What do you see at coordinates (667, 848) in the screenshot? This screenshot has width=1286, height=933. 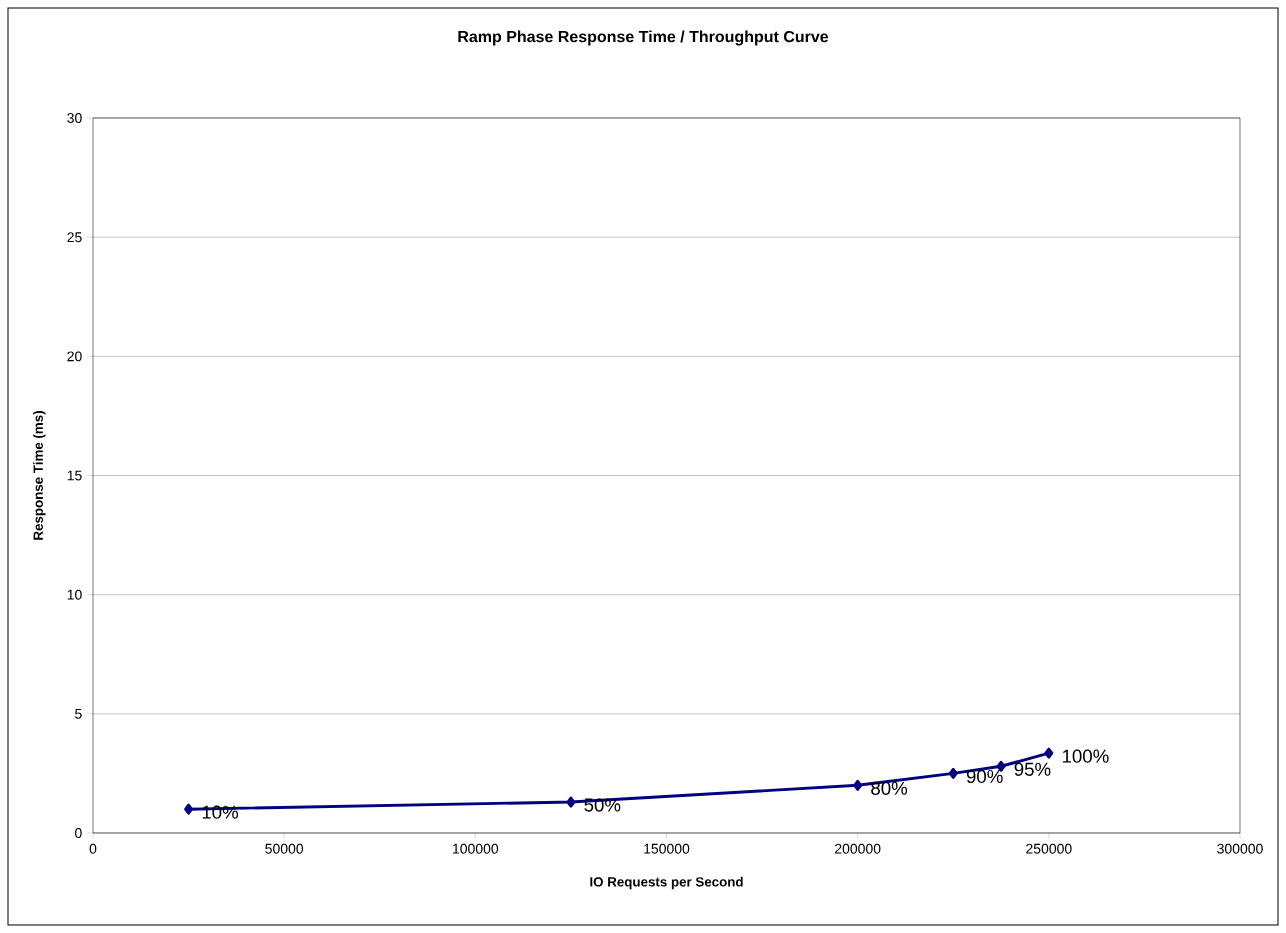 I see `x-tick-label: 150000` at bounding box center [667, 848].